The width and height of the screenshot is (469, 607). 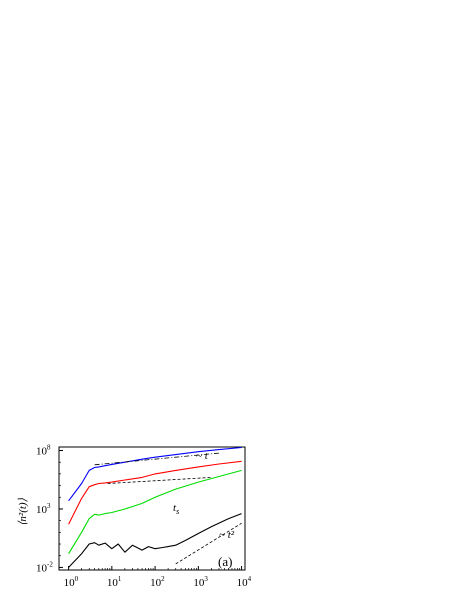 I want to click on y-tick-label: 10⁻², so click(x=44, y=567).